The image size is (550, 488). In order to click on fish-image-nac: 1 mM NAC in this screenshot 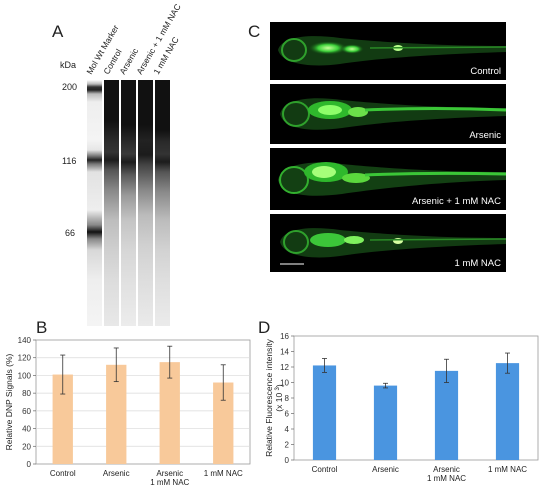, I will do `click(388, 243)`.